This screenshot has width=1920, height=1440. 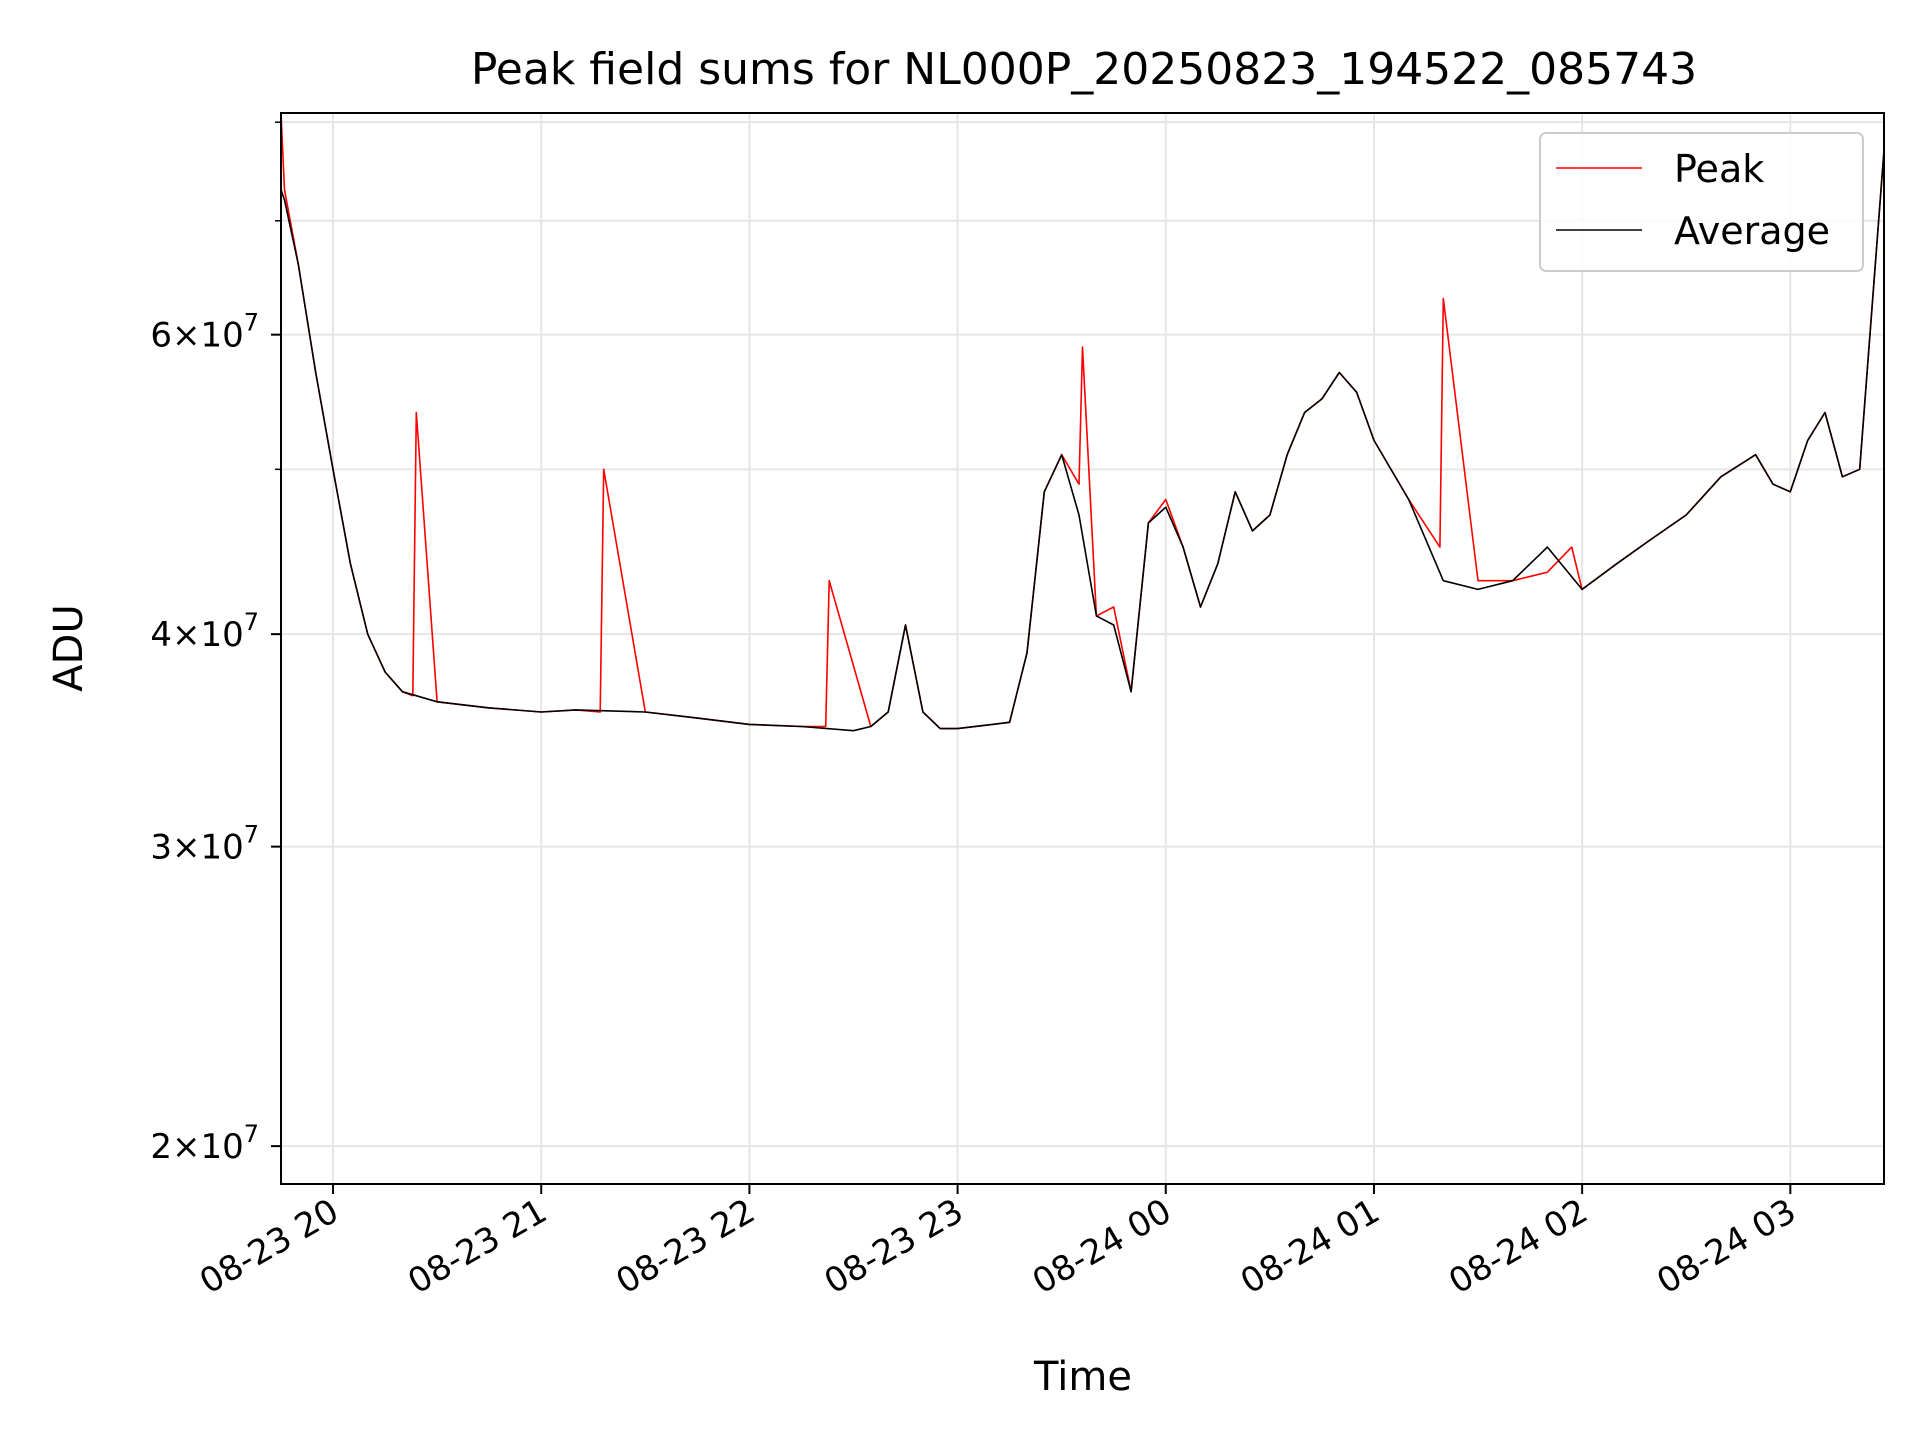 I want to click on x-tick-label: 08-23 21, so click(x=477, y=1246).